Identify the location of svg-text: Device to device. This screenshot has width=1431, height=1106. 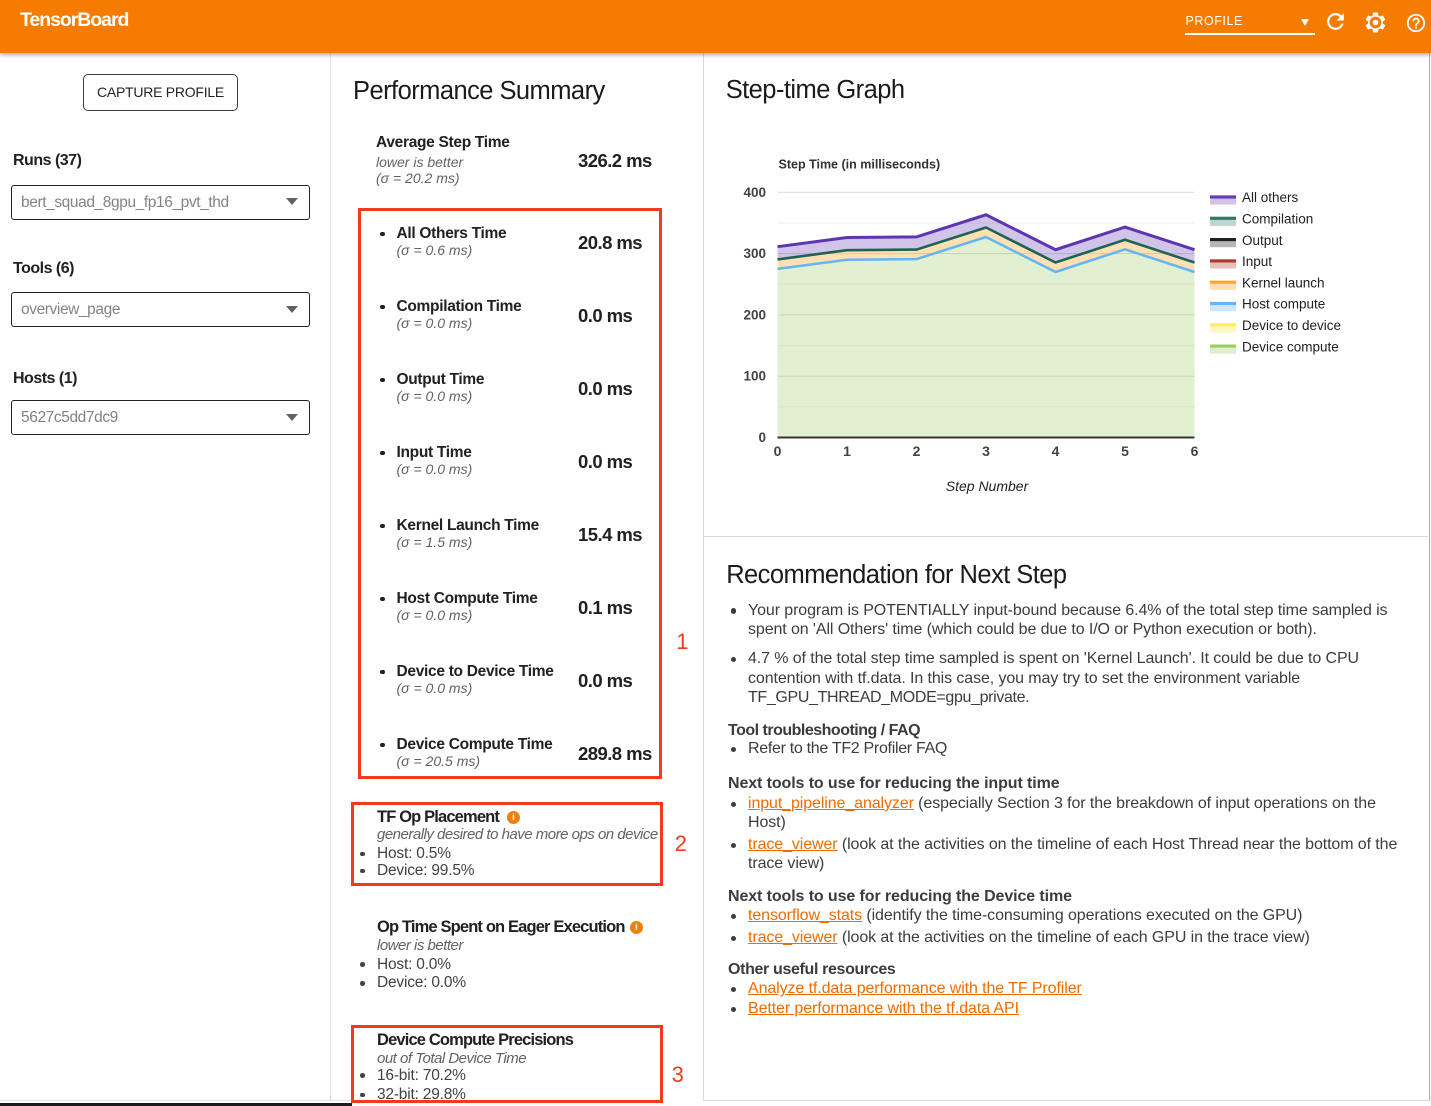
(1291, 325).